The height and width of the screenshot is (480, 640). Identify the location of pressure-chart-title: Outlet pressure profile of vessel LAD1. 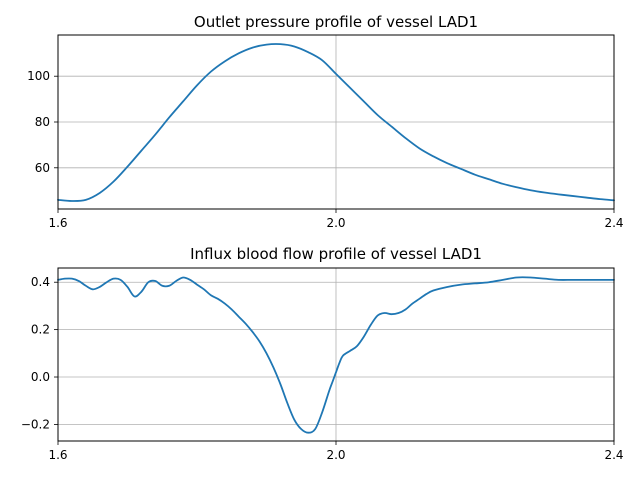
(336, 22).